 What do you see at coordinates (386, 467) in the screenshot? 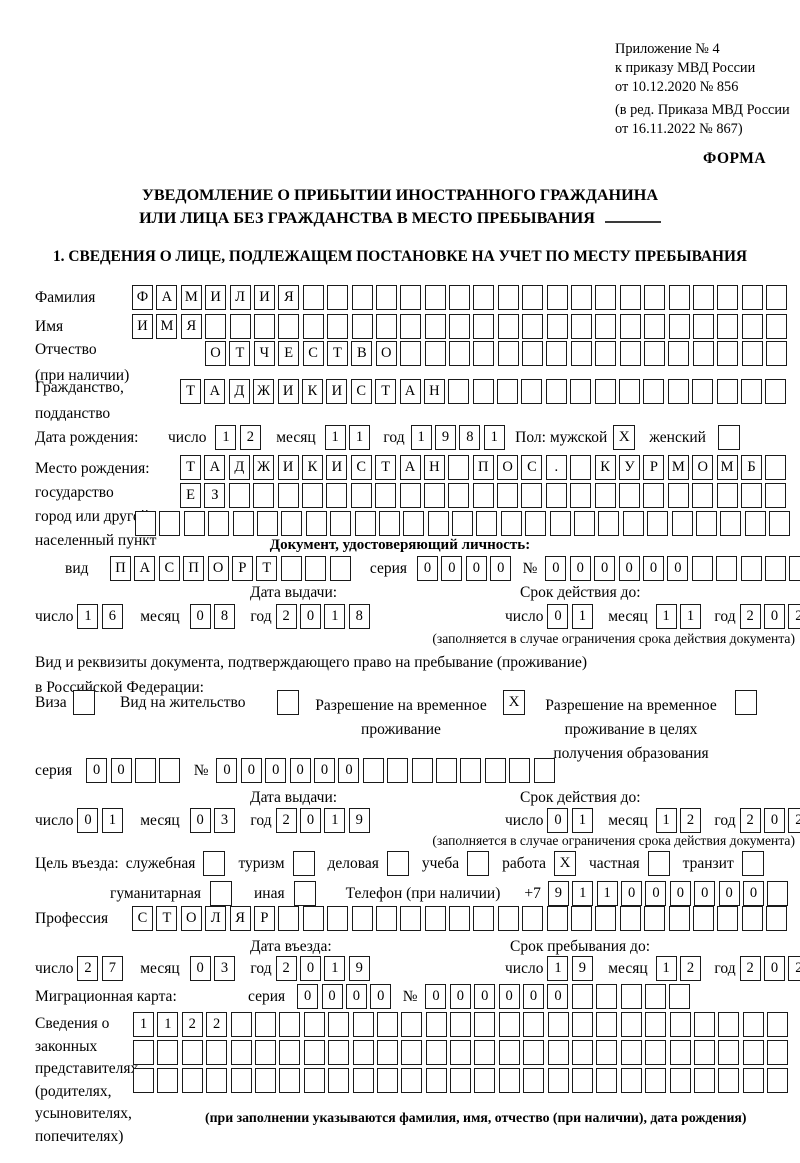
I see `form-cell: Т` at bounding box center [386, 467].